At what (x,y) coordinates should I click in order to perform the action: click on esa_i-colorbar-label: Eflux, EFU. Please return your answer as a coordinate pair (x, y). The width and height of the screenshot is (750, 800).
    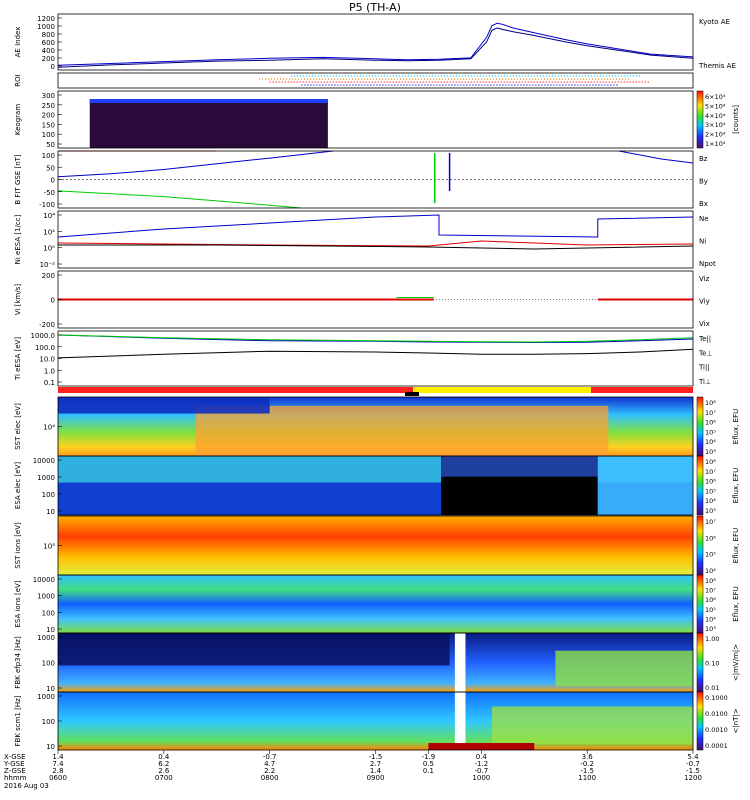
    Looking at the image, I should click on (736, 603).